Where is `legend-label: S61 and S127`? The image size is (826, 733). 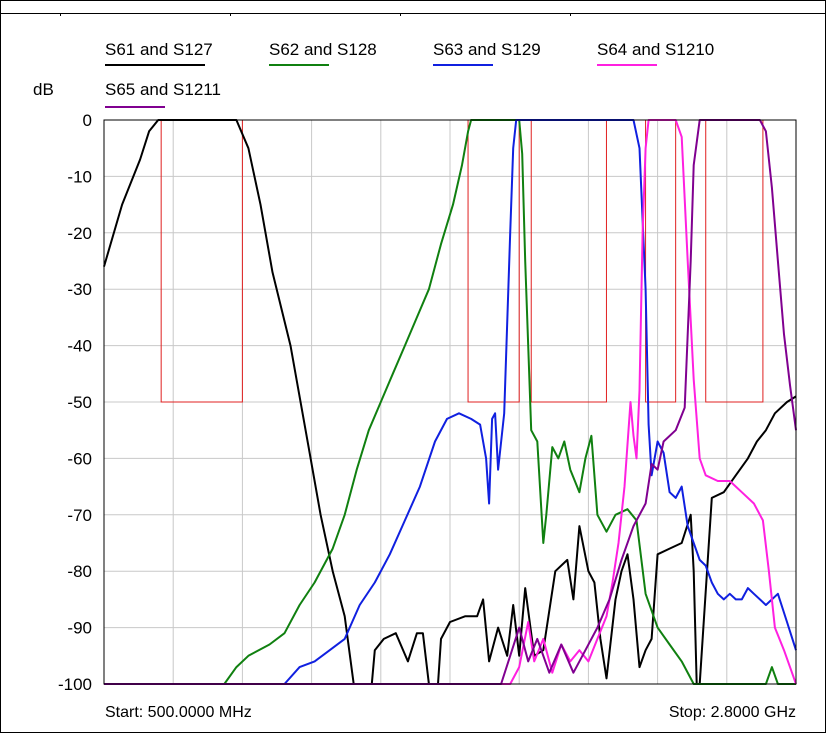 legend-label: S61 and S127 is located at coordinates (159, 49).